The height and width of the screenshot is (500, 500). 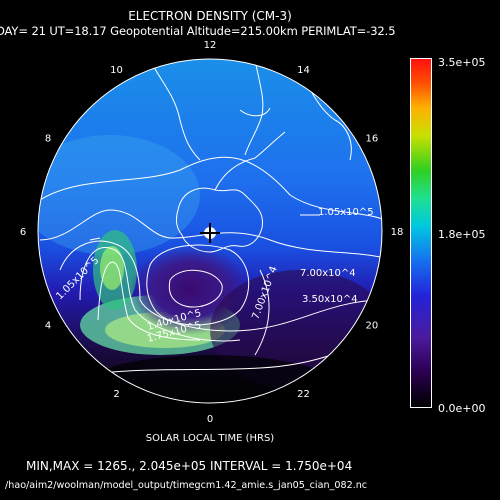 What do you see at coordinates (303, 70) in the screenshot?
I see `local-time-label: 14` at bounding box center [303, 70].